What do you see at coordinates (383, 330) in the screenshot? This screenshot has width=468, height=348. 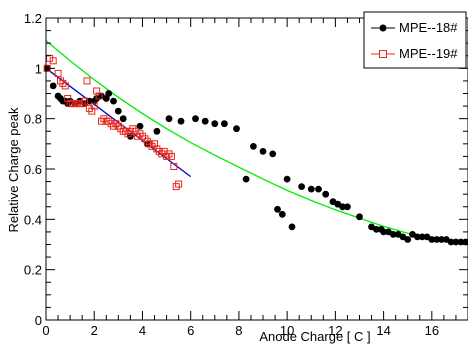 I see `x-tick-label: 14` at bounding box center [383, 330].